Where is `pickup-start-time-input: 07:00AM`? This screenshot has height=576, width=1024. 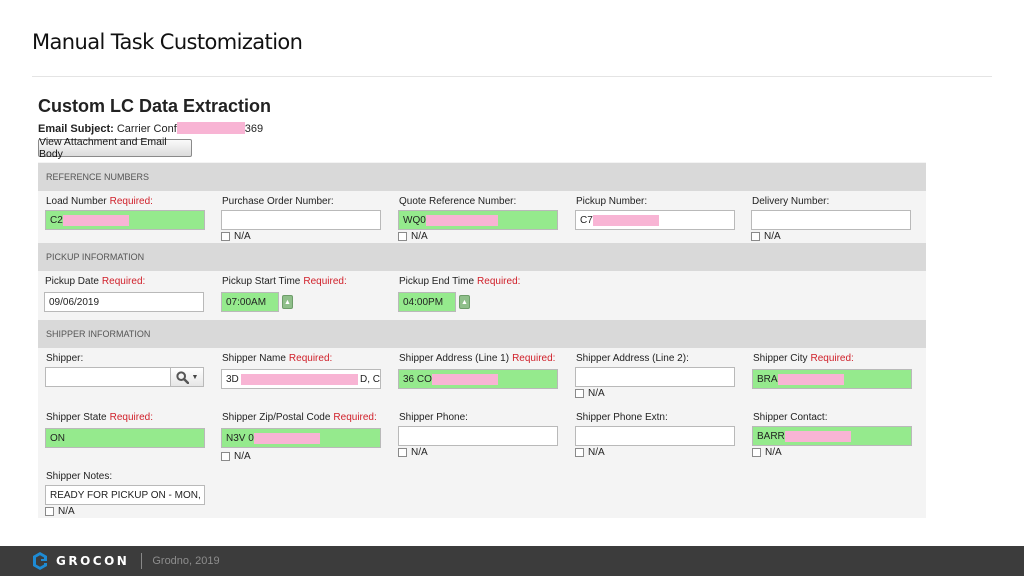
pickup-start-time-input: 07:00AM is located at coordinates (250, 302).